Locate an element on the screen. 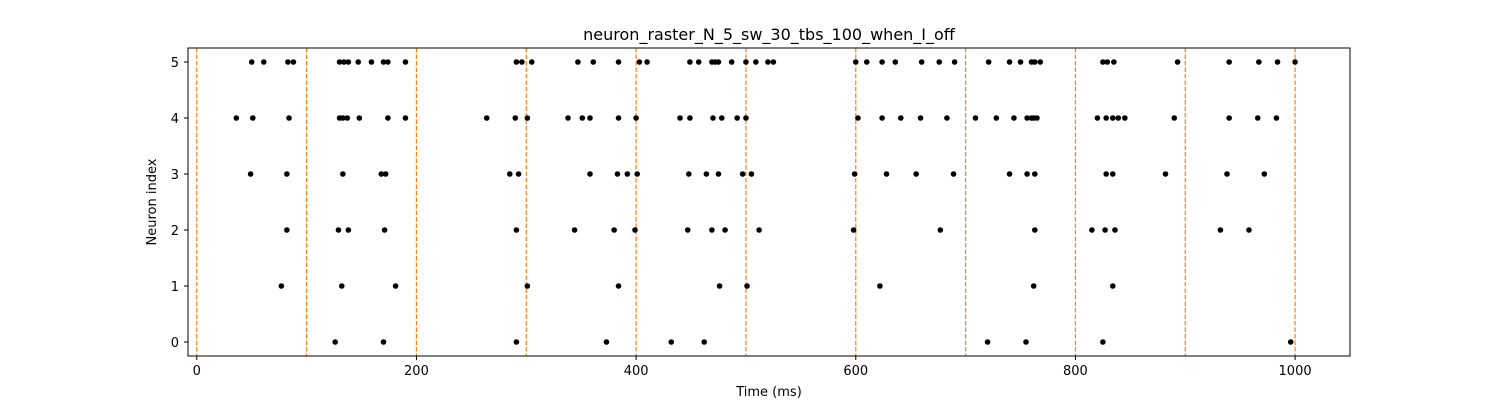 The height and width of the screenshot is (400, 1500). x-tick-label: 400 is located at coordinates (636, 371).